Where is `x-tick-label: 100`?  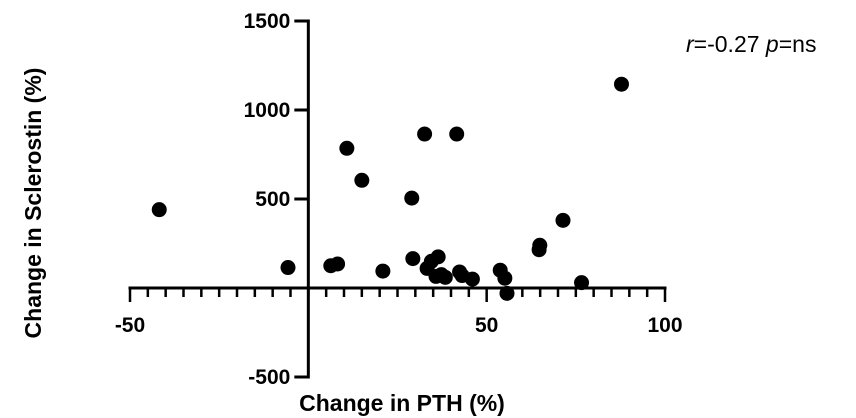 x-tick-label: 100 is located at coordinates (664, 325).